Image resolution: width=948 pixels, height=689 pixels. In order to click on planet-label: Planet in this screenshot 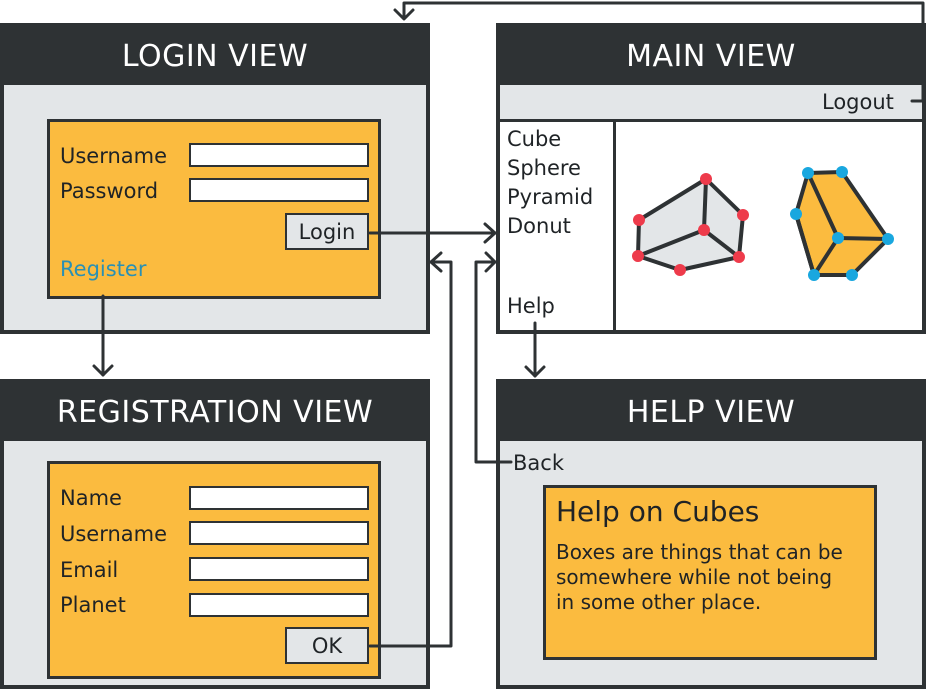, I will do `click(93, 605)`.